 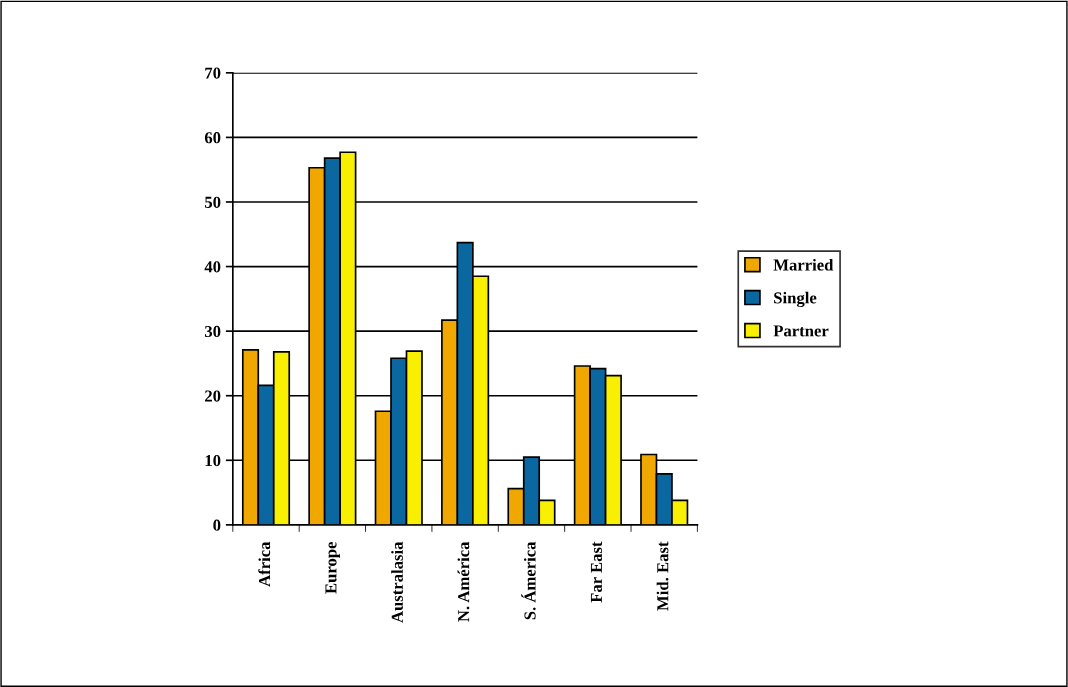 What do you see at coordinates (213, 202) in the screenshot?
I see `y-tick-label: 50` at bounding box center [213, 202].